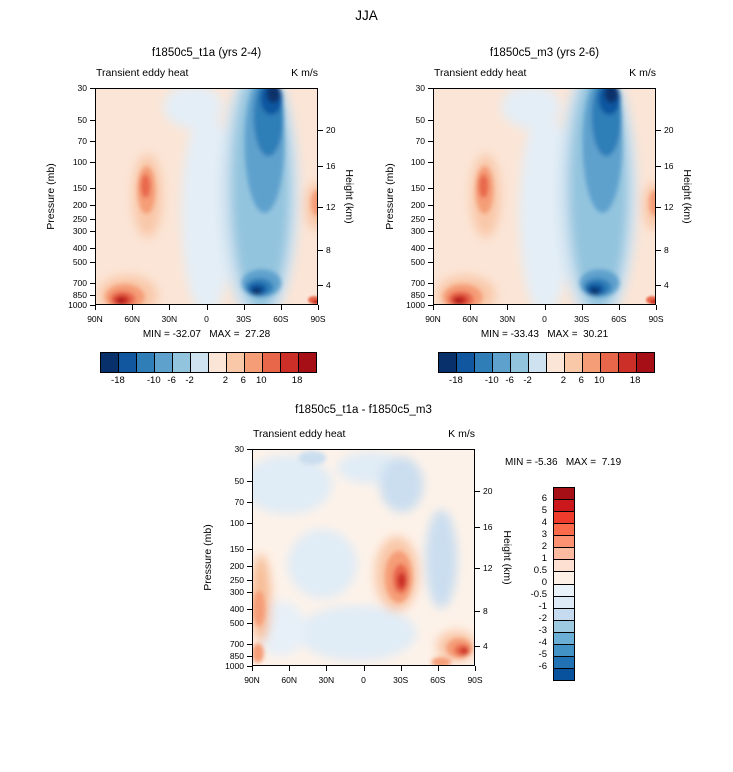 The height and width of the screenshot is (772, 733). What do you see at coordinates (236, 591) in the screenshot?
I see `pressure-tick-label: 300` at bounding box center [236, 591].